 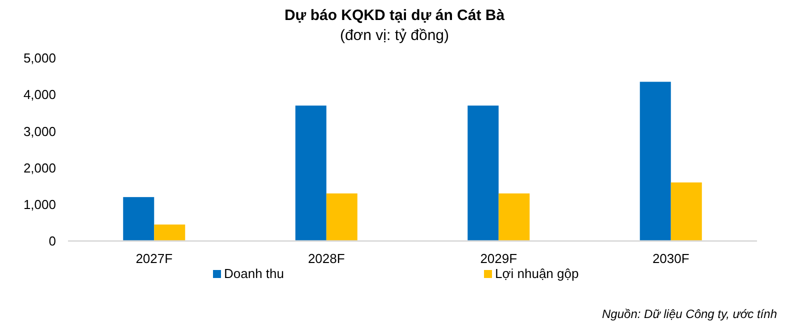 What do you see at coordinates (395, 35) in the screenshot?
I see `chart-subtitle: (đơn vị: tỷ đồng)` at bounding box center [395, 35].